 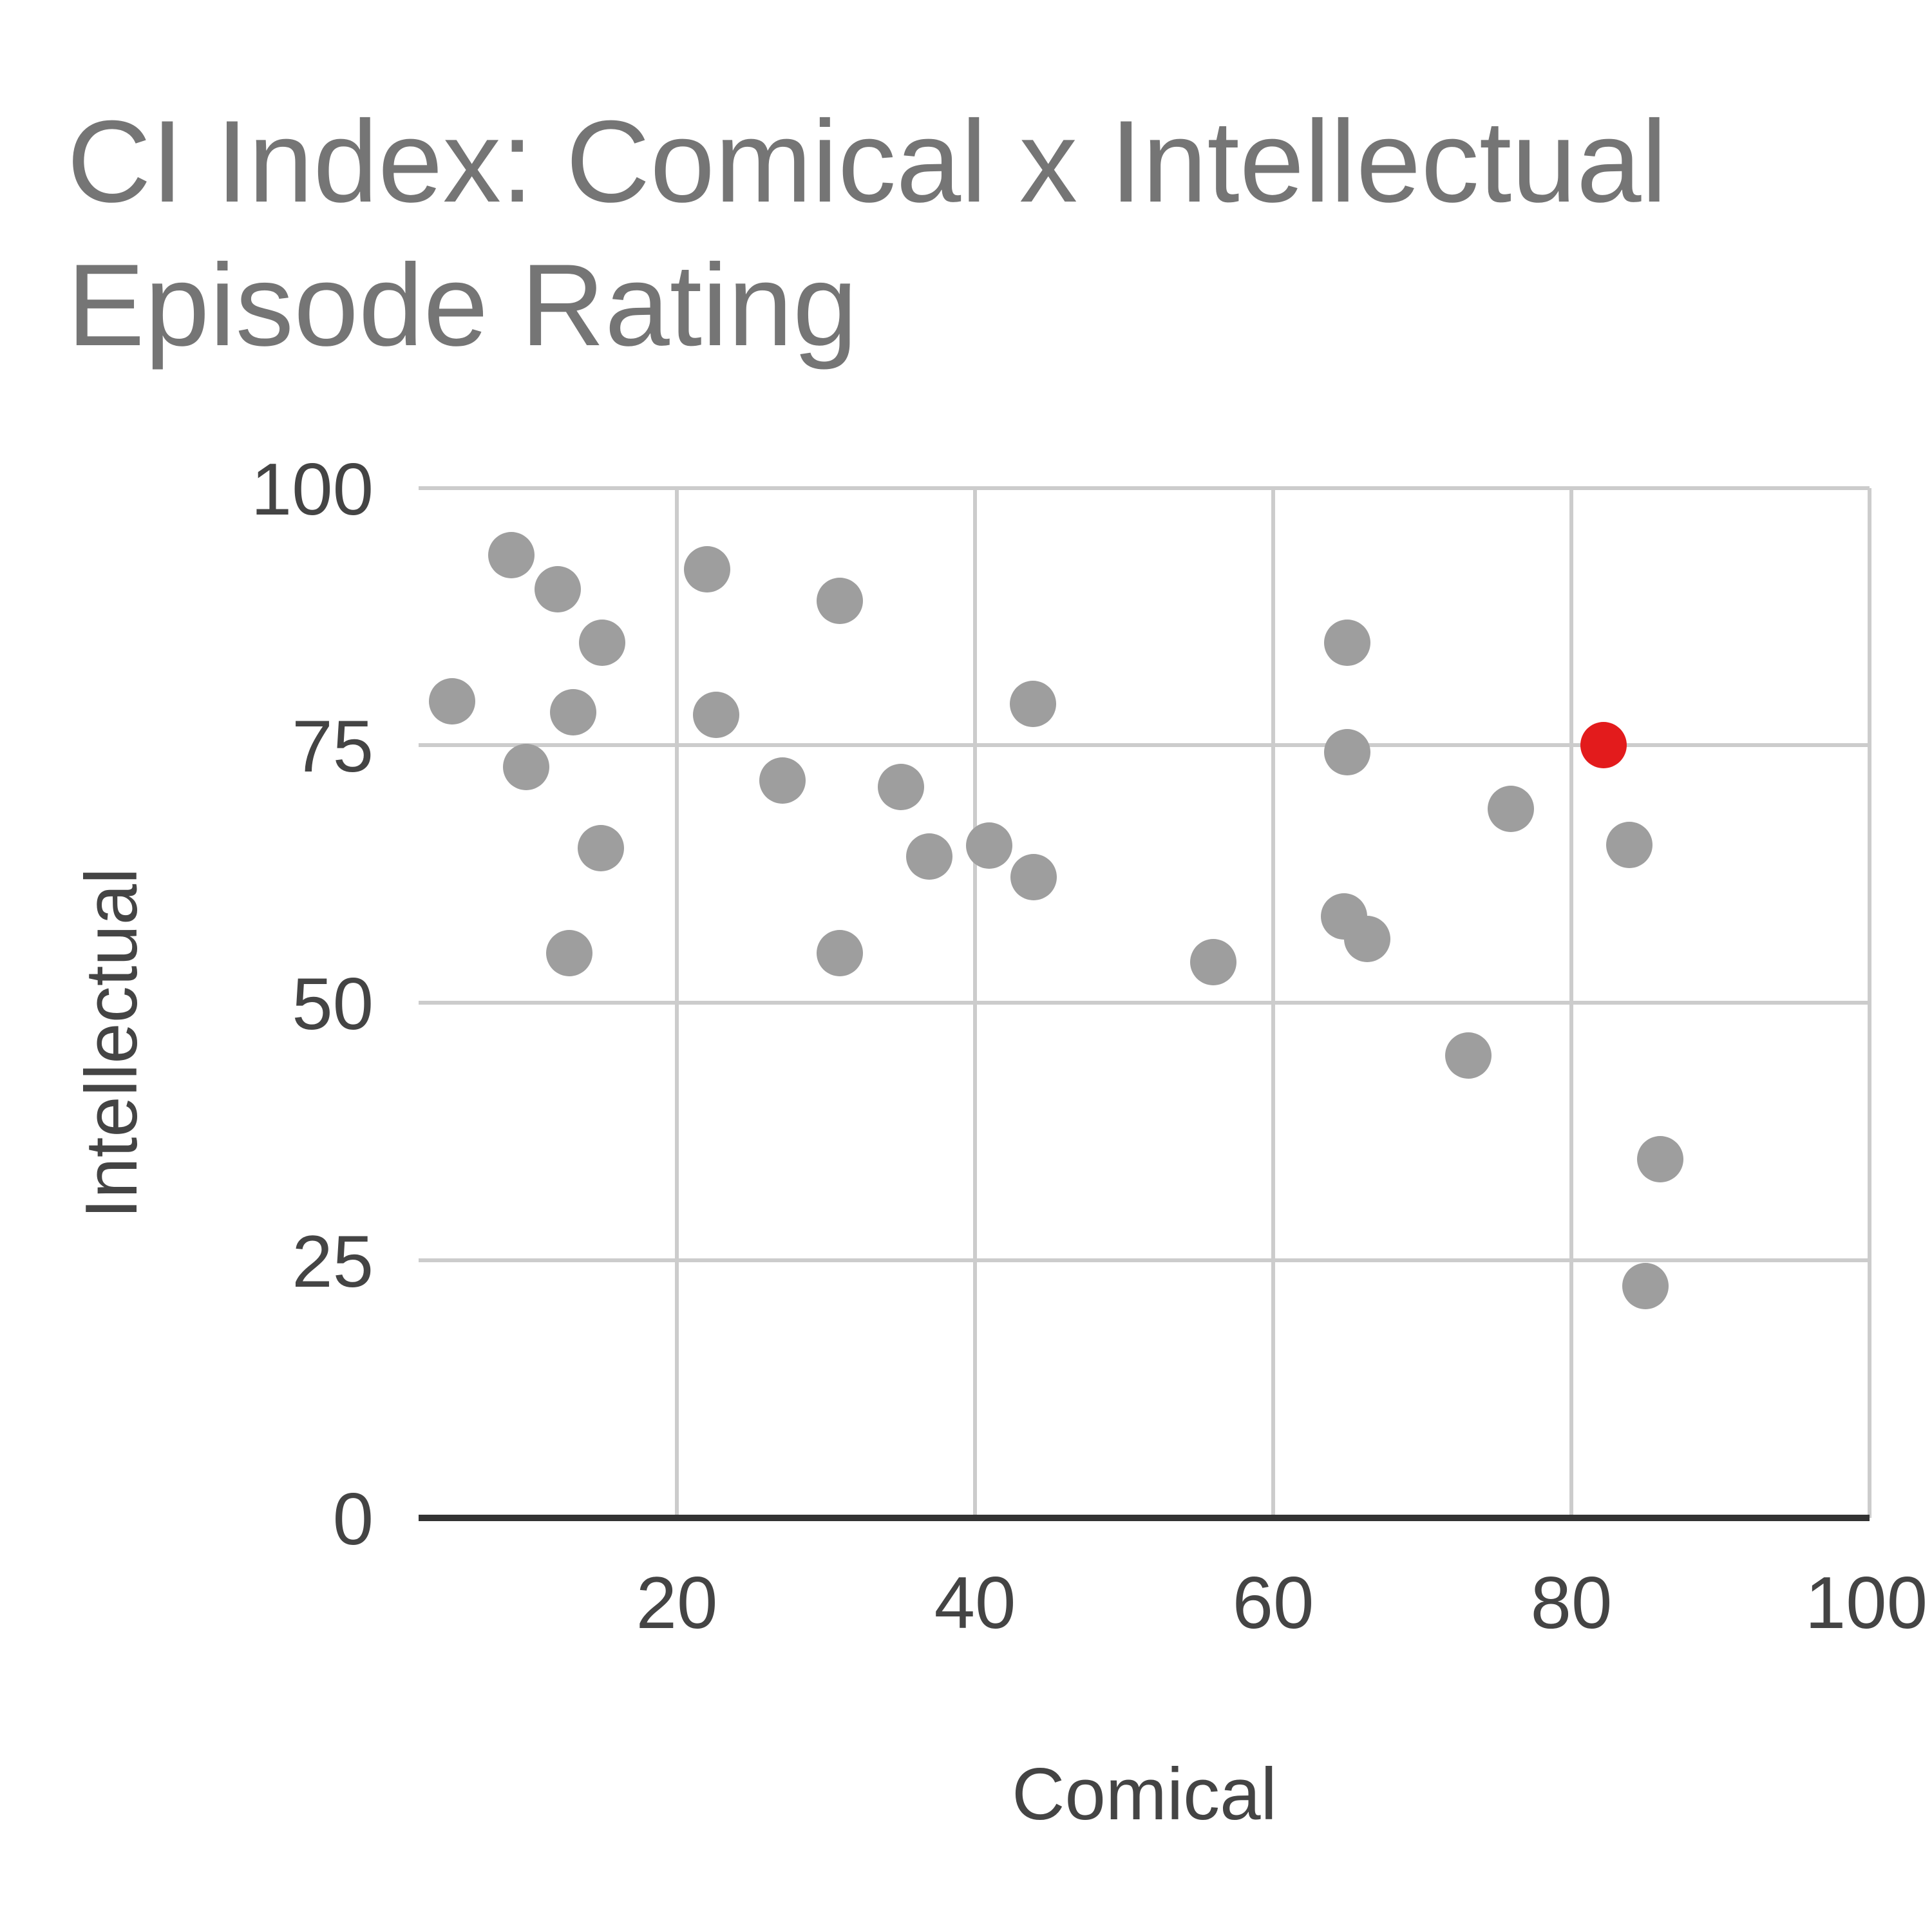 What do you see at coordinates (112, 1042) in the screenshot?
I see `svg-text: Intellectual` at bounding box center [112, 1042].